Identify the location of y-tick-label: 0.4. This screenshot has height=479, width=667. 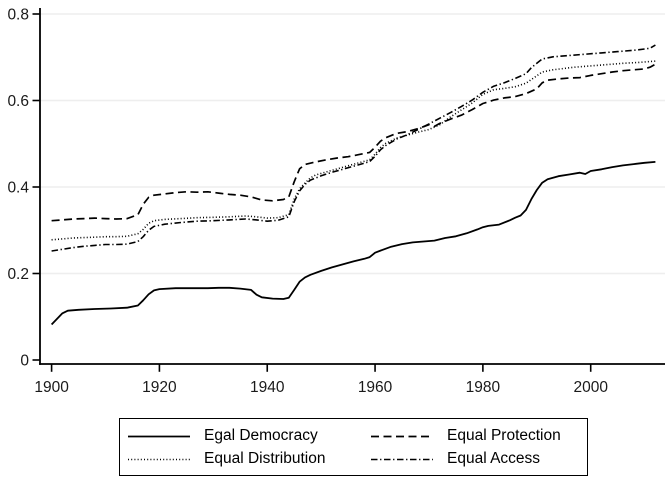
(18, 188).